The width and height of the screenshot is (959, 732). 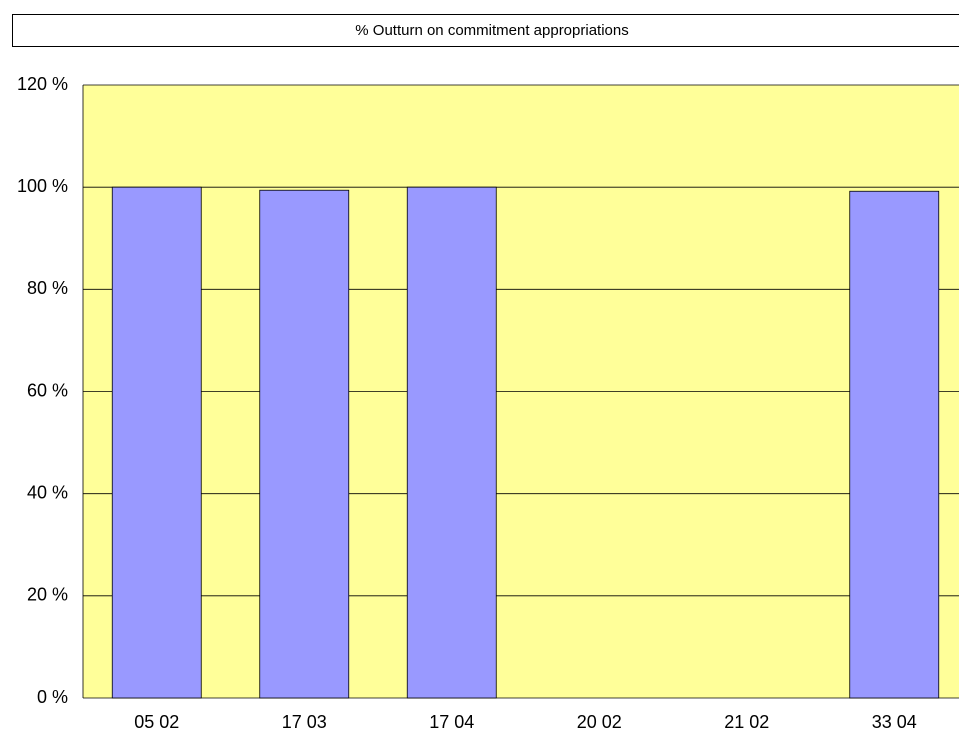 I want to click on x-tick-label: 33 04, so click(x=894, y=722).